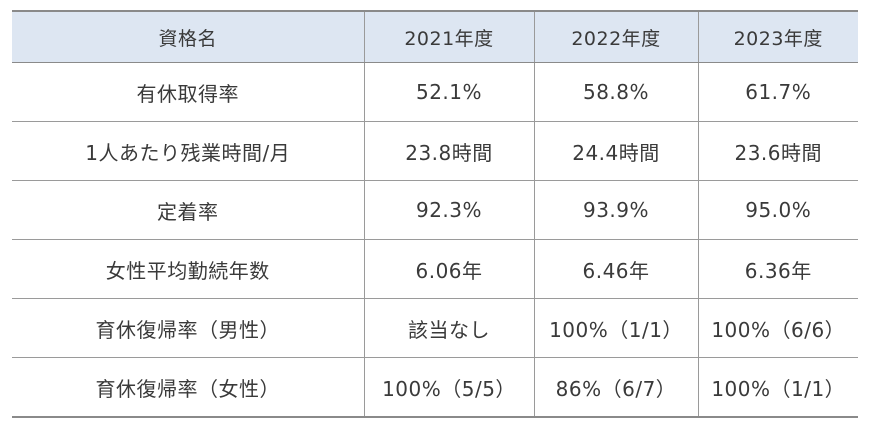  What do you see at coordinates (188, 328) in the screenshot?
I see `row-label: 育休復帰率（男性）` at bounding box center [188, 328].